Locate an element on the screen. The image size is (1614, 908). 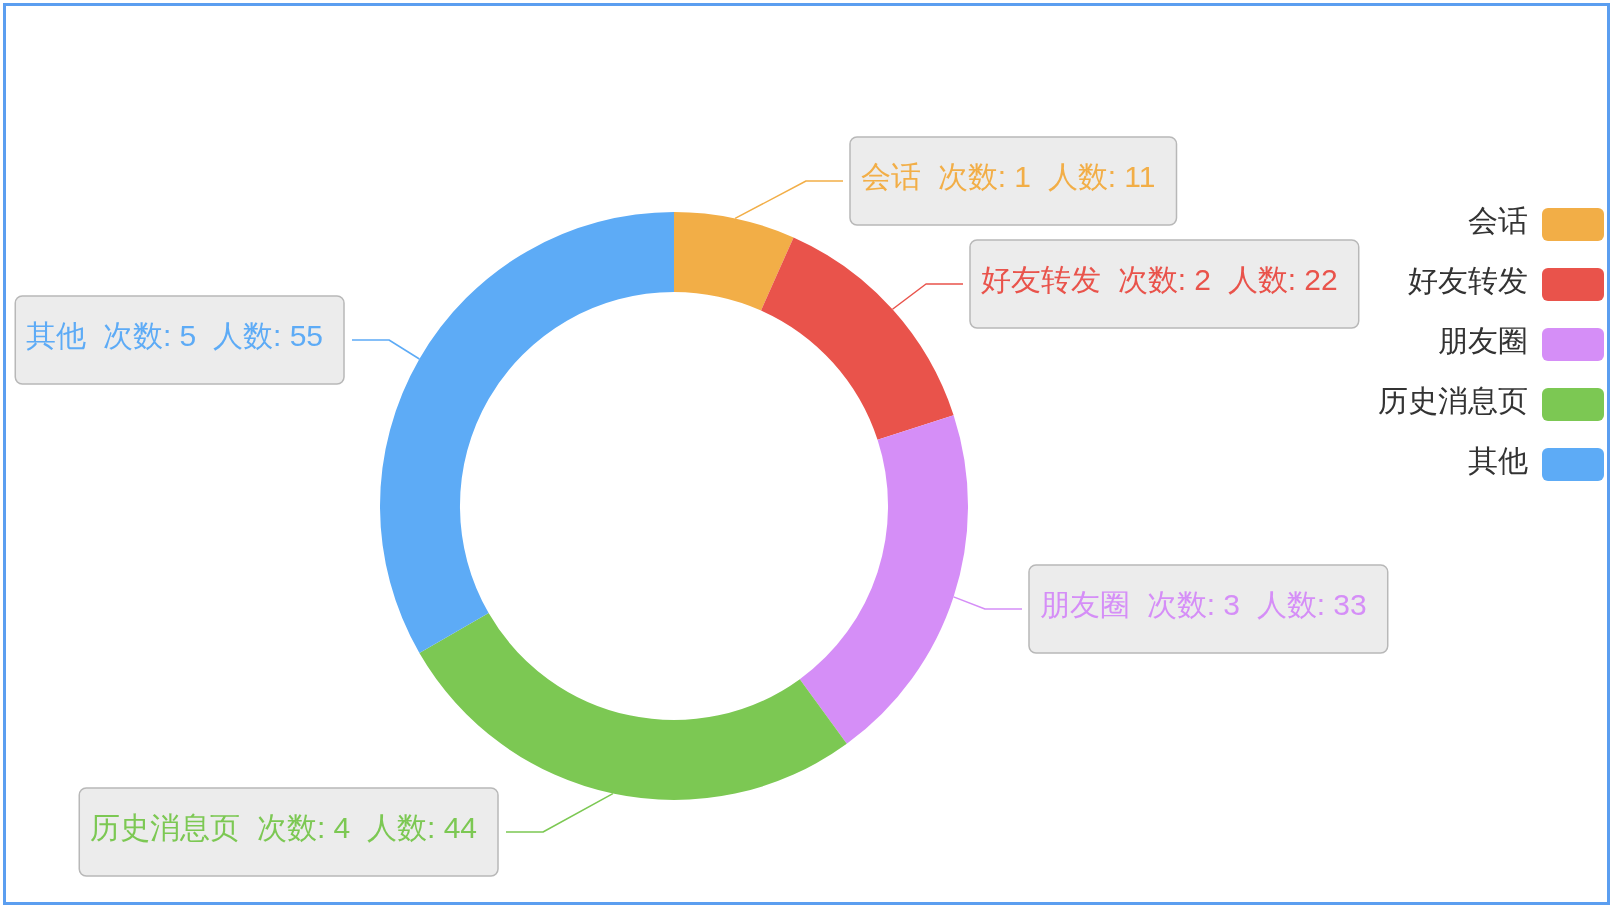
data-label: 会话 次数: 1 人数: 11 is located at coordinates (1008, 177).